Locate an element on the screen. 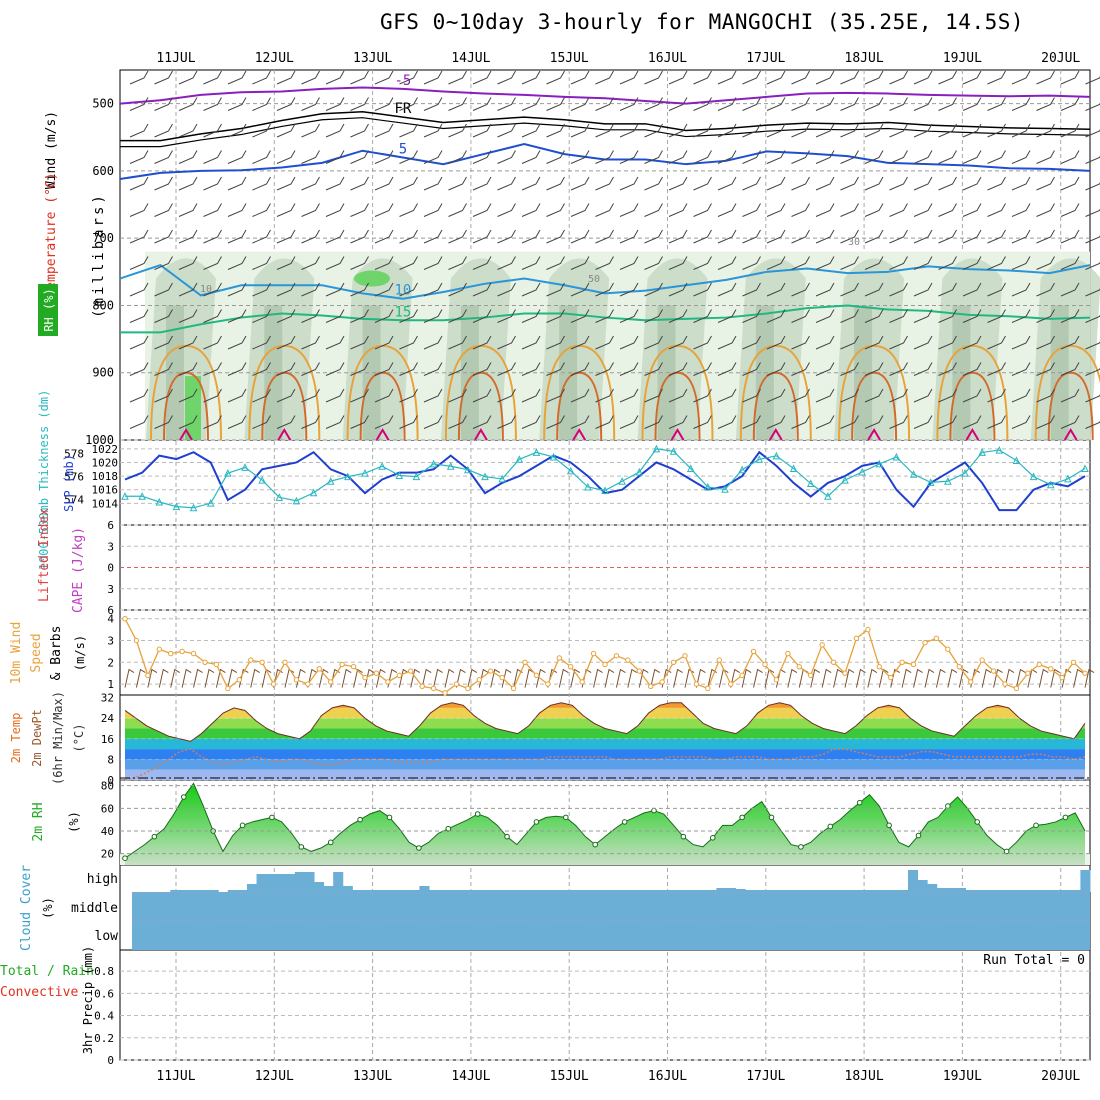  date-label-top: 17JUL is located at coordinates (765, 58).